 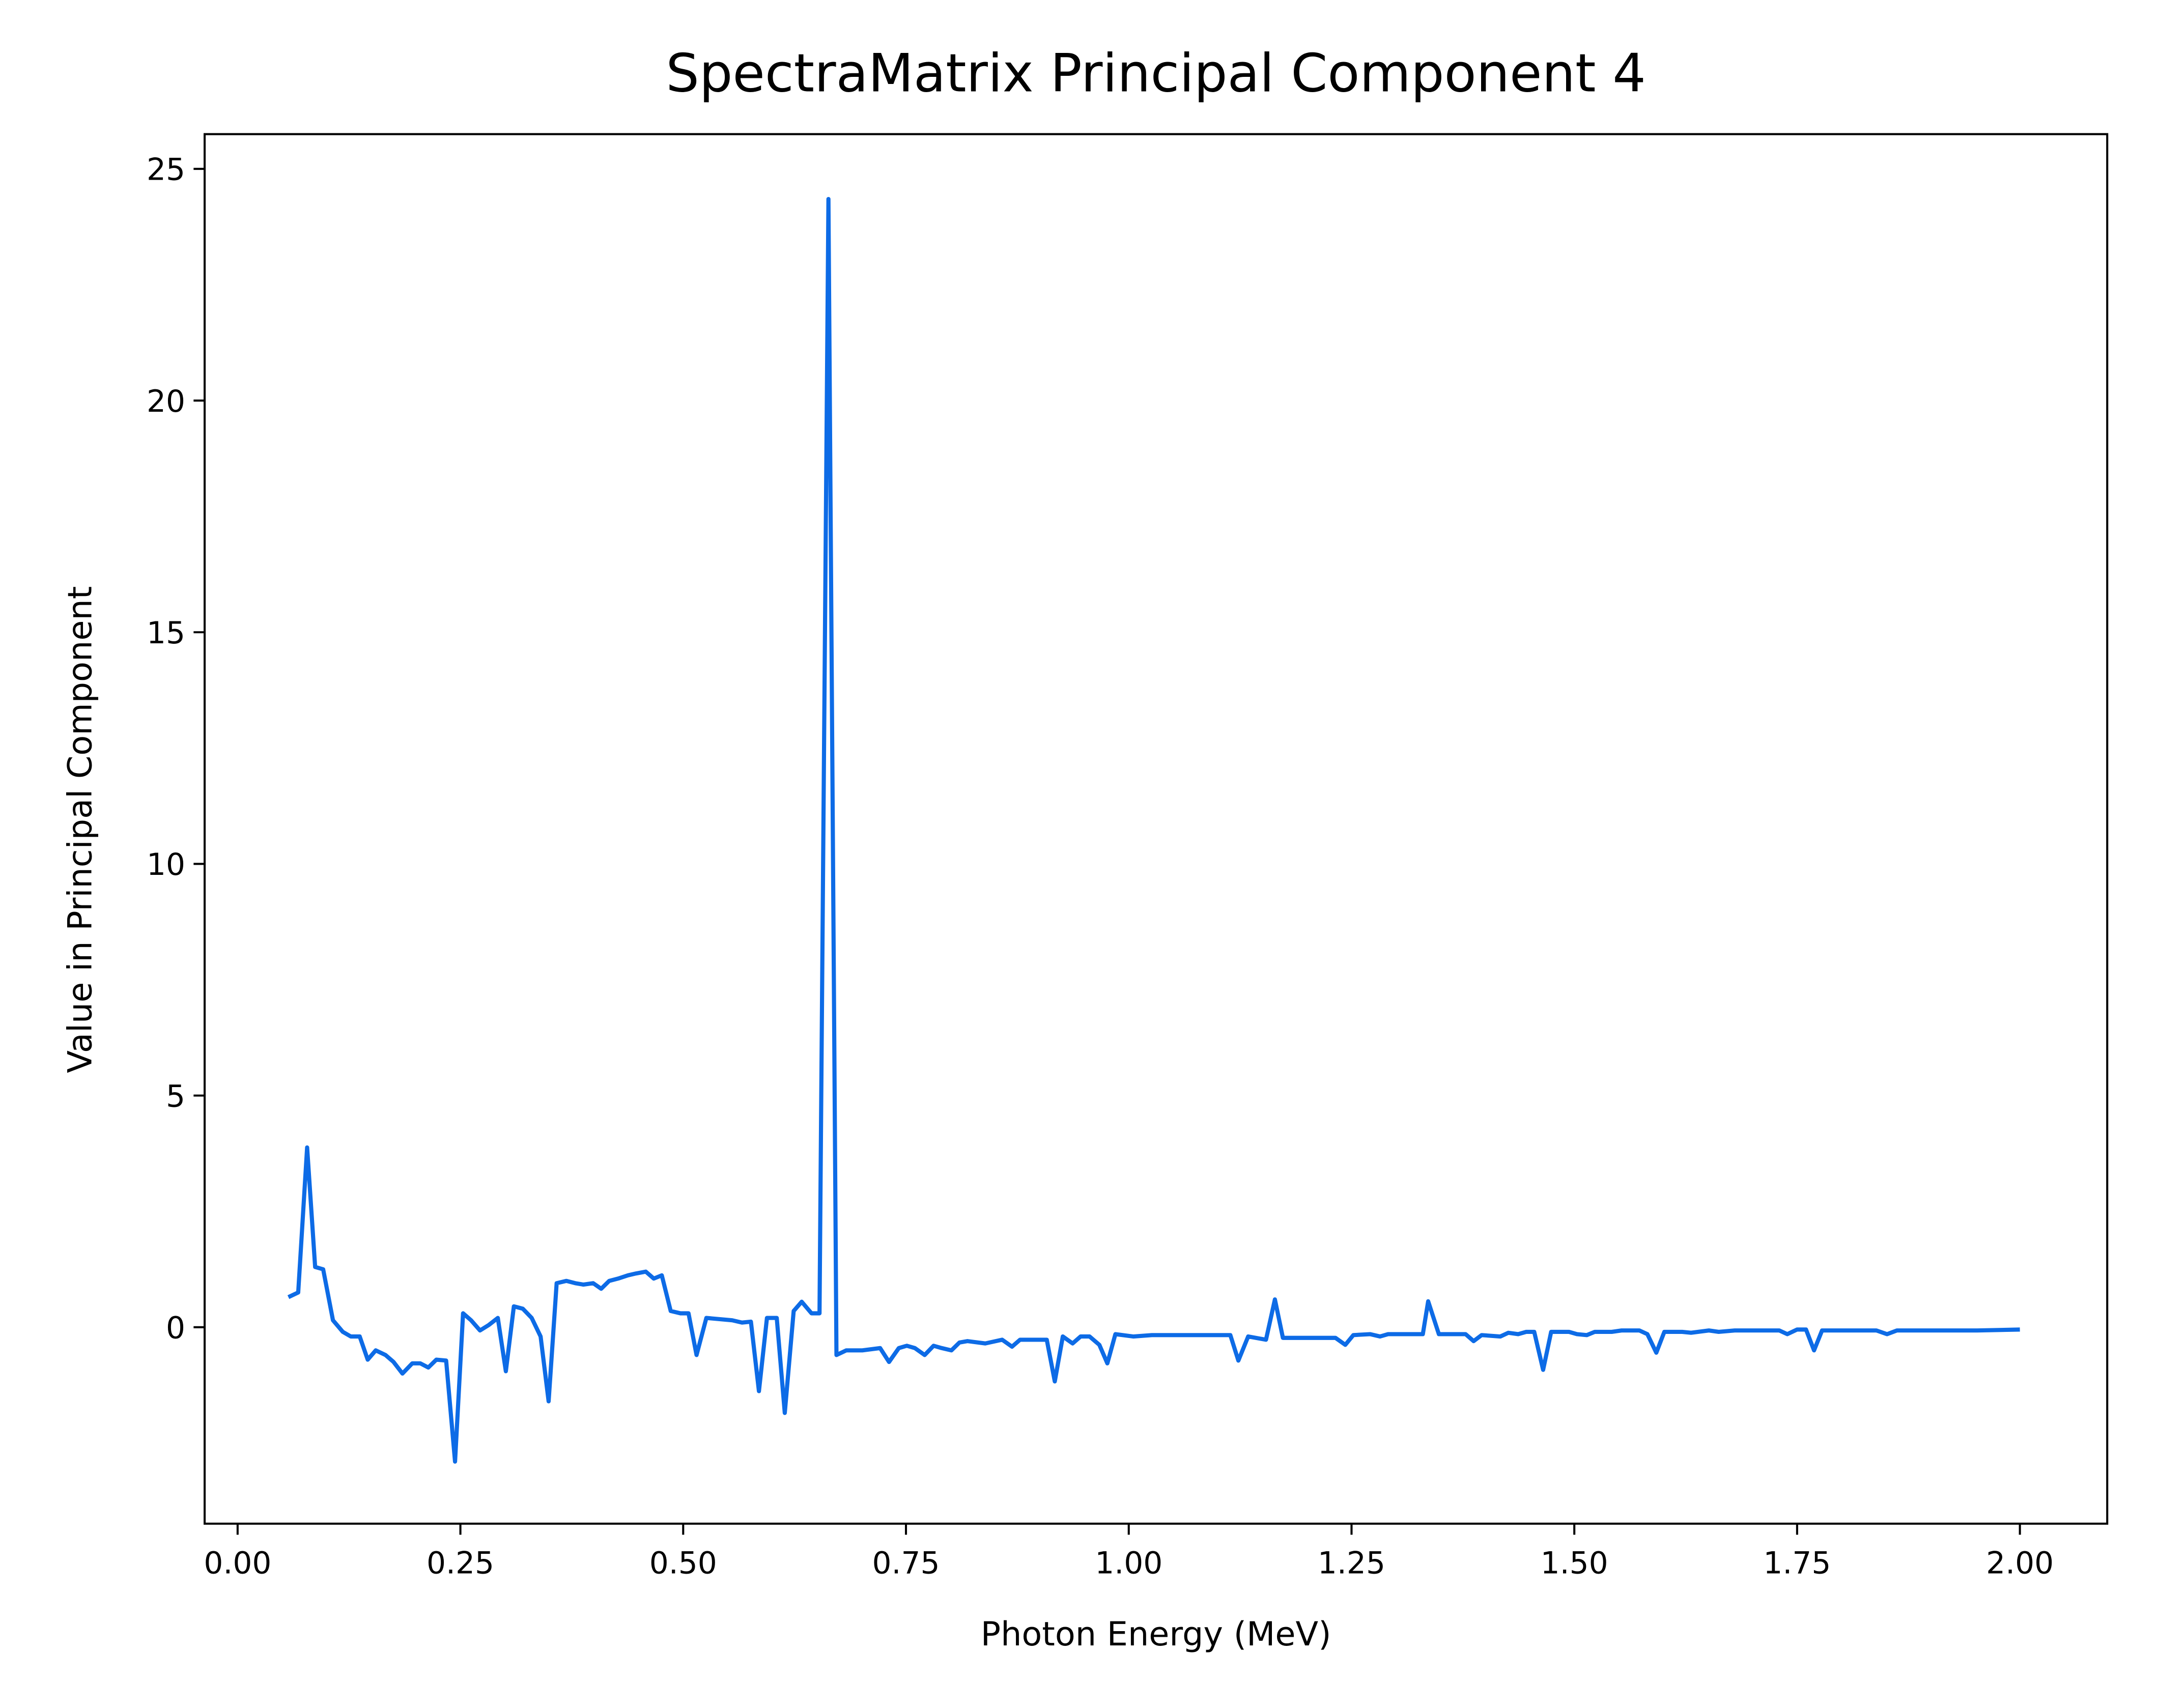 What do you see at coordinates (1797, 1563) in the screenshot?
I see `x-tick-label: 1.75` at bounding box center [1797, 1563].